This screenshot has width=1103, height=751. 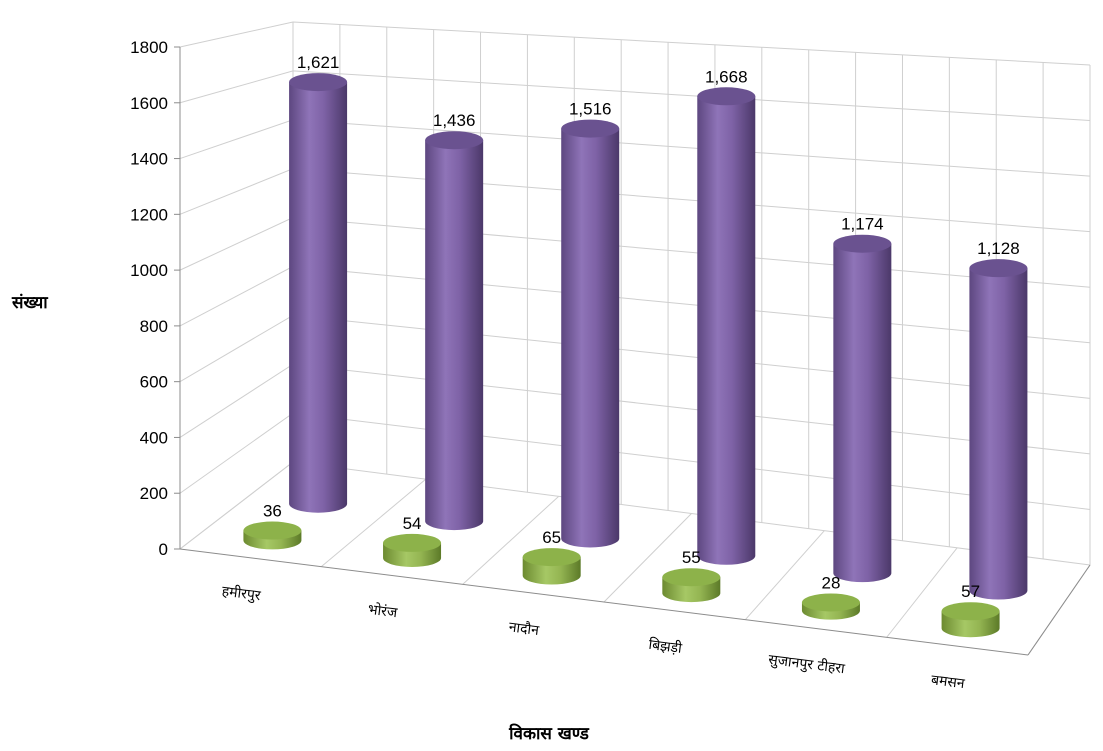 I want to click on y-tick-label: 1400, so click(x=149, y=159).